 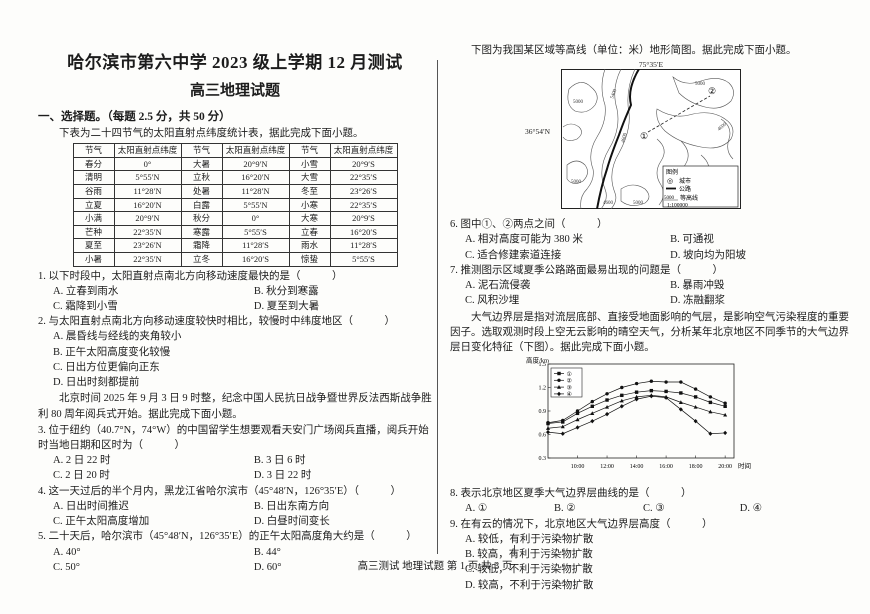 I want to click on options: A. 40° B. 44° C. 50° D. 60°, so click(x=235, y=560).